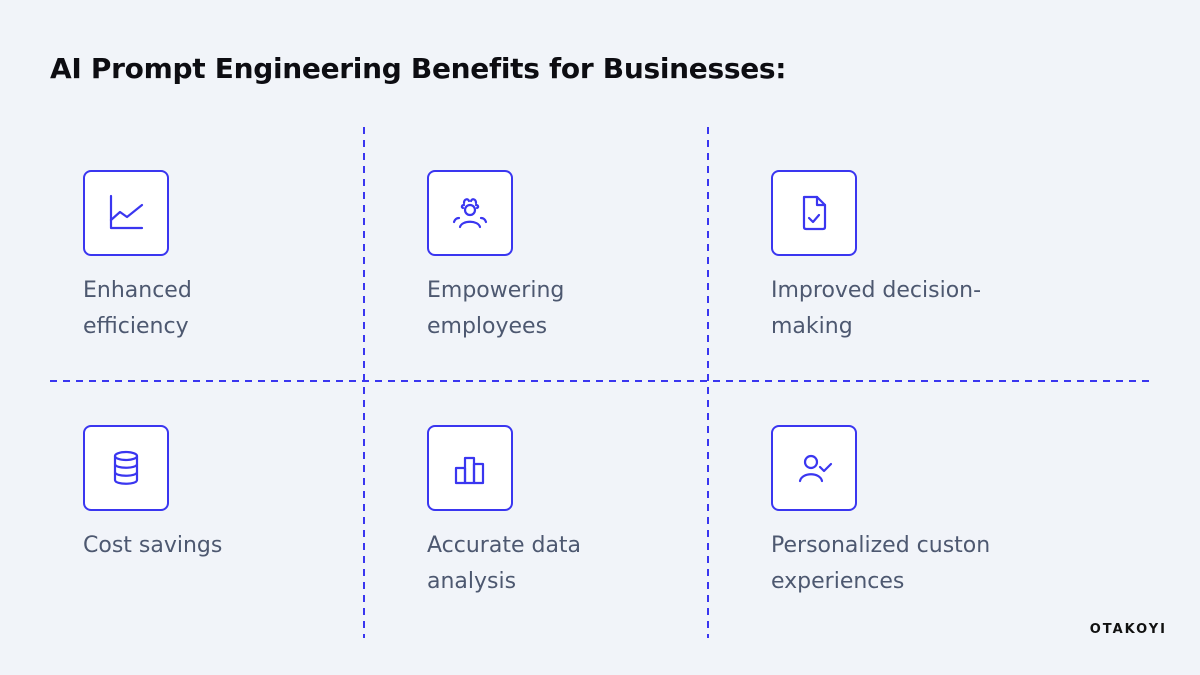  Describe the element at coordinates (921, 512) in the screenshot. I see `benefit-card: Personalized custon experiences` at that location.